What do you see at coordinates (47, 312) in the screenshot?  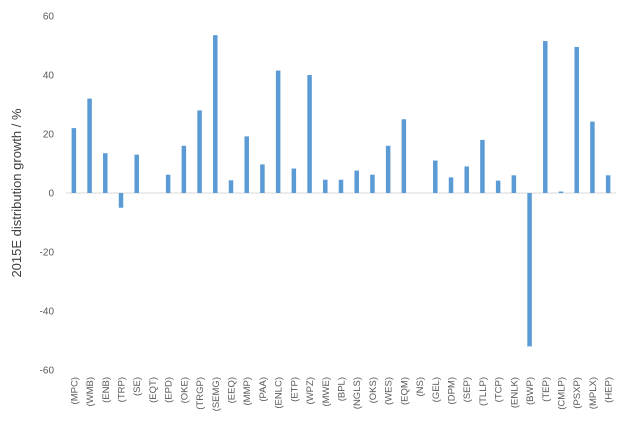 I see `y-tick-label: -40` at bounding box center [47, 312].